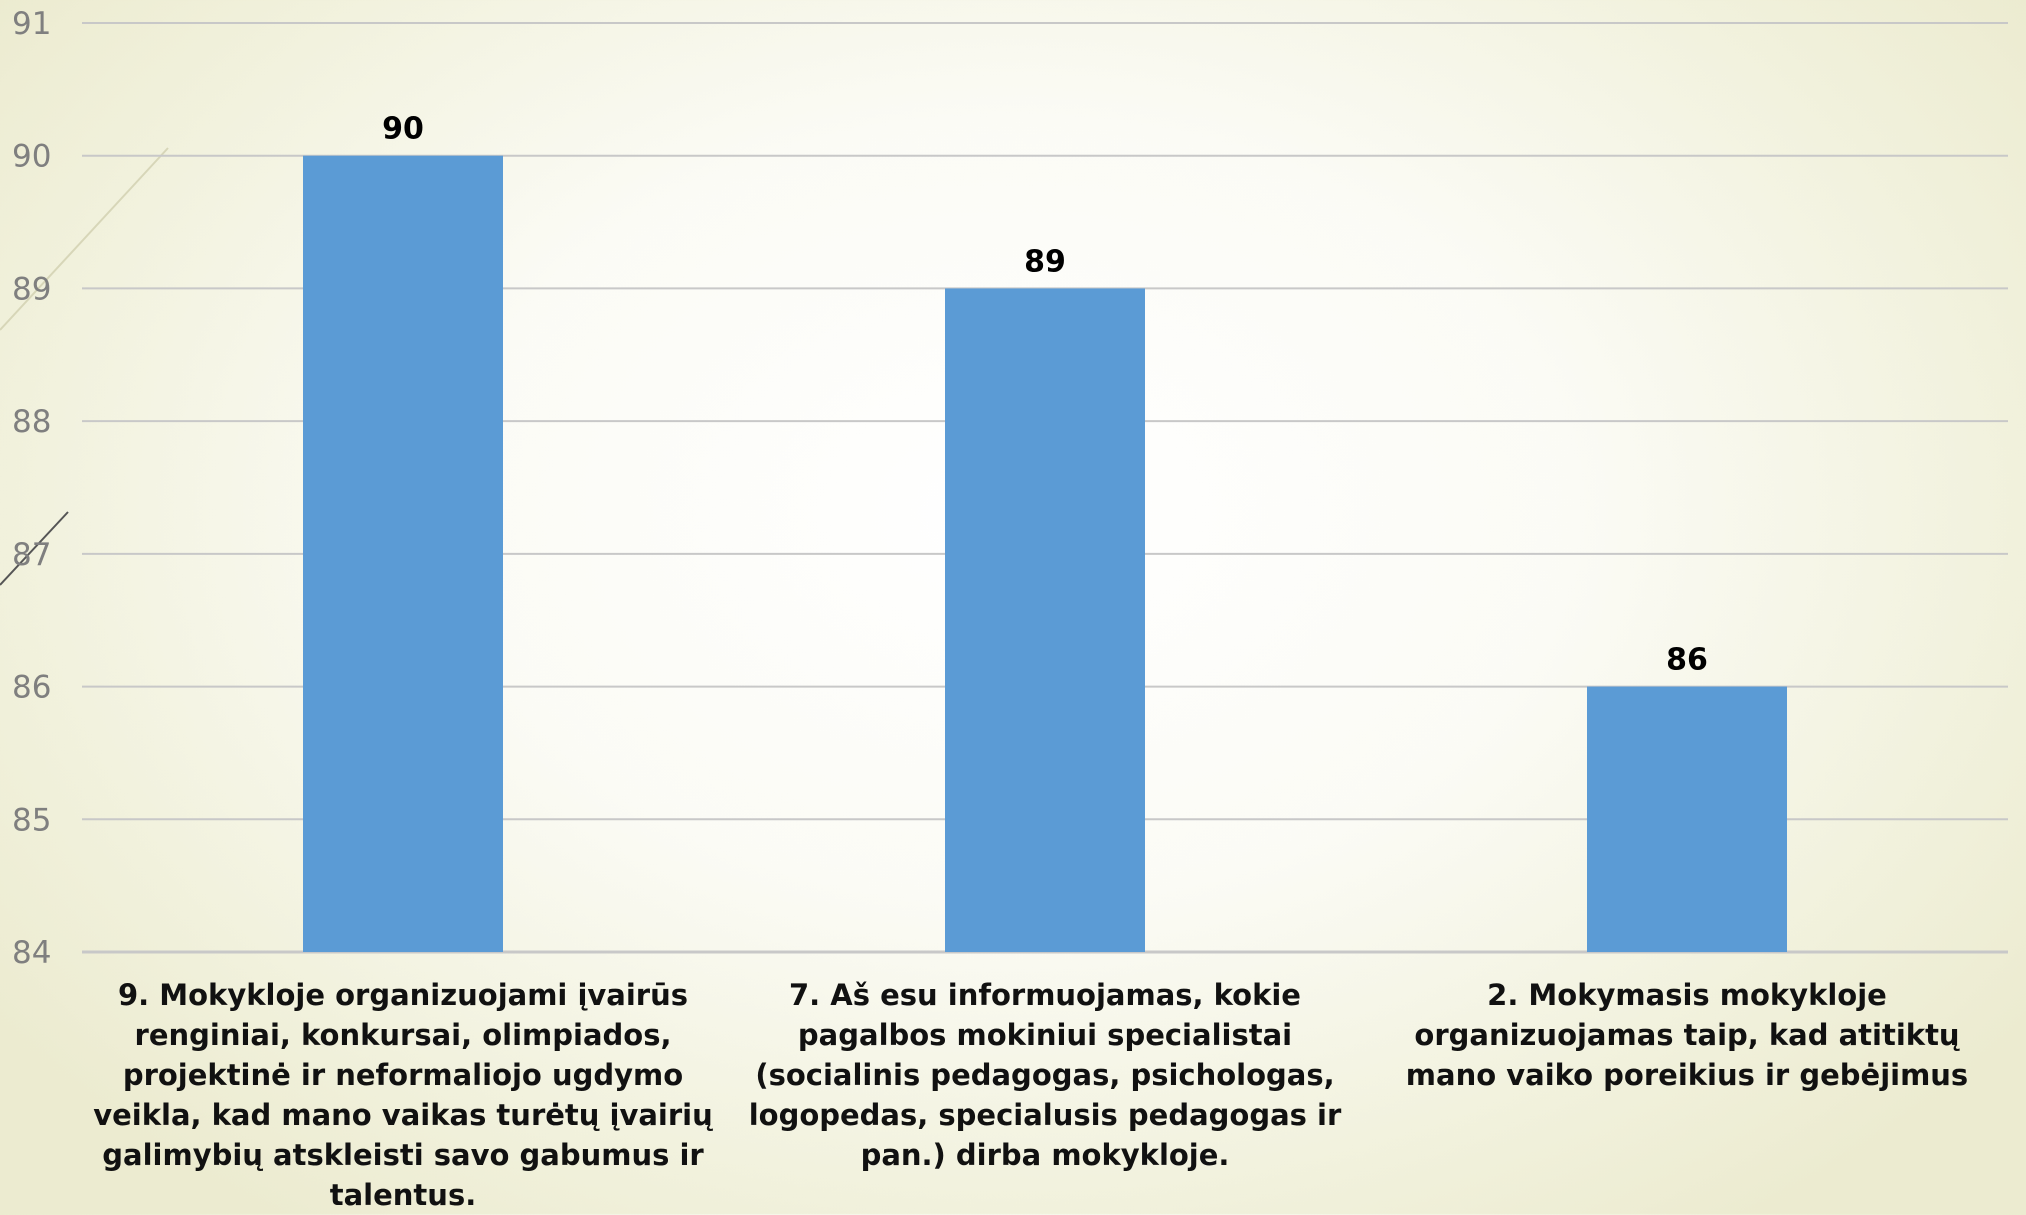 This screenshot has width=2026, height=1215. I want to click on y-tick-label: 90, so click(31, 157).